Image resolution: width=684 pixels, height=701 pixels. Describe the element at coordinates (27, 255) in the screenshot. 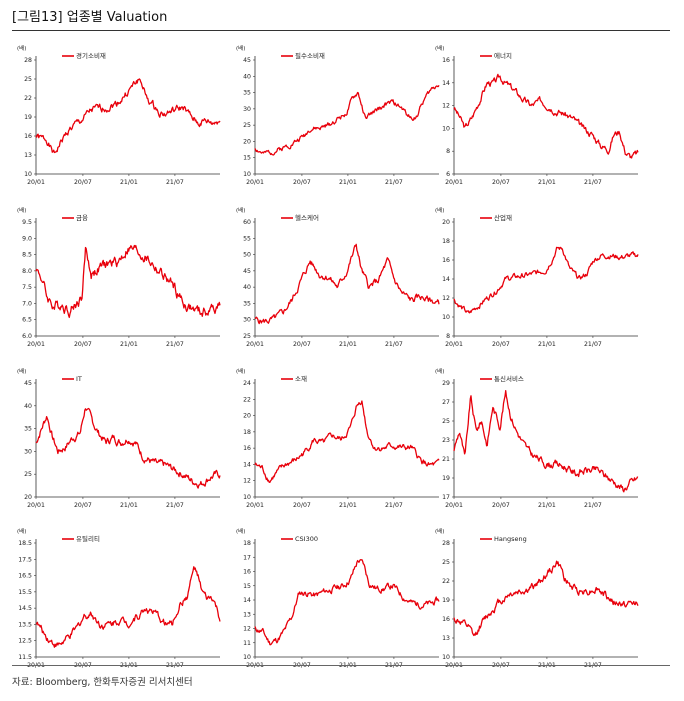

I see `y-tick-label: 8.5` at that location.